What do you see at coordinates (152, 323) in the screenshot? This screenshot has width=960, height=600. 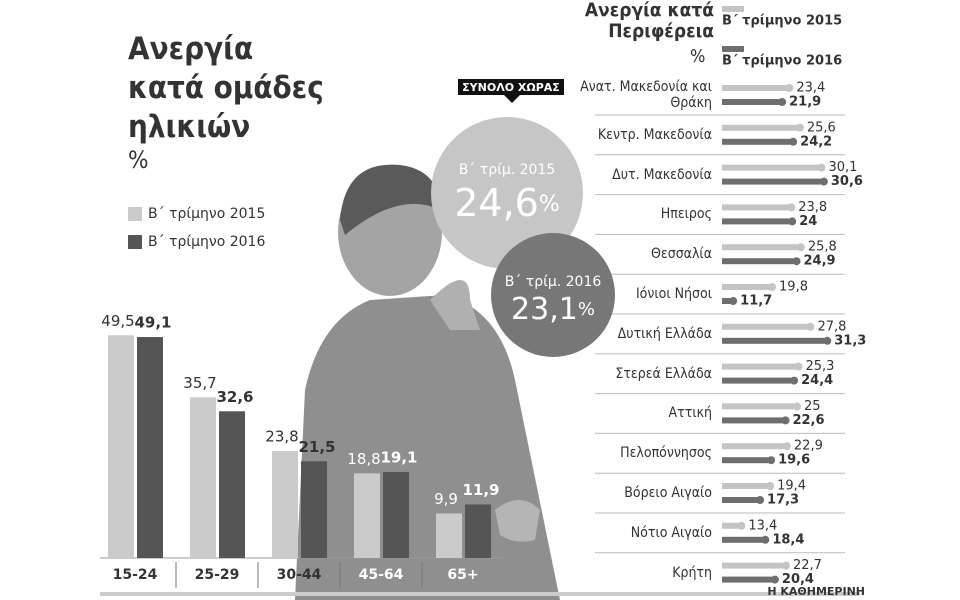 I see `value-label: 49,1` at bounding box center [152, 323].